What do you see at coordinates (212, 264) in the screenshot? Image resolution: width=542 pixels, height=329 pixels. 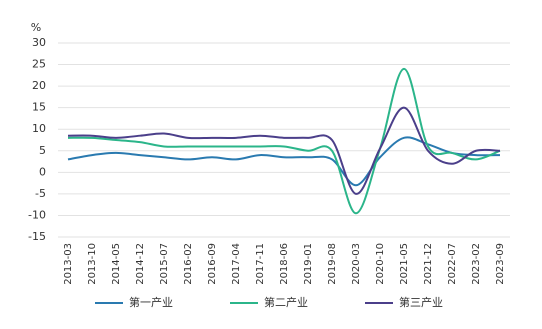 I see `x-tick-label: 2016-09` at bounding box center [212, 264].